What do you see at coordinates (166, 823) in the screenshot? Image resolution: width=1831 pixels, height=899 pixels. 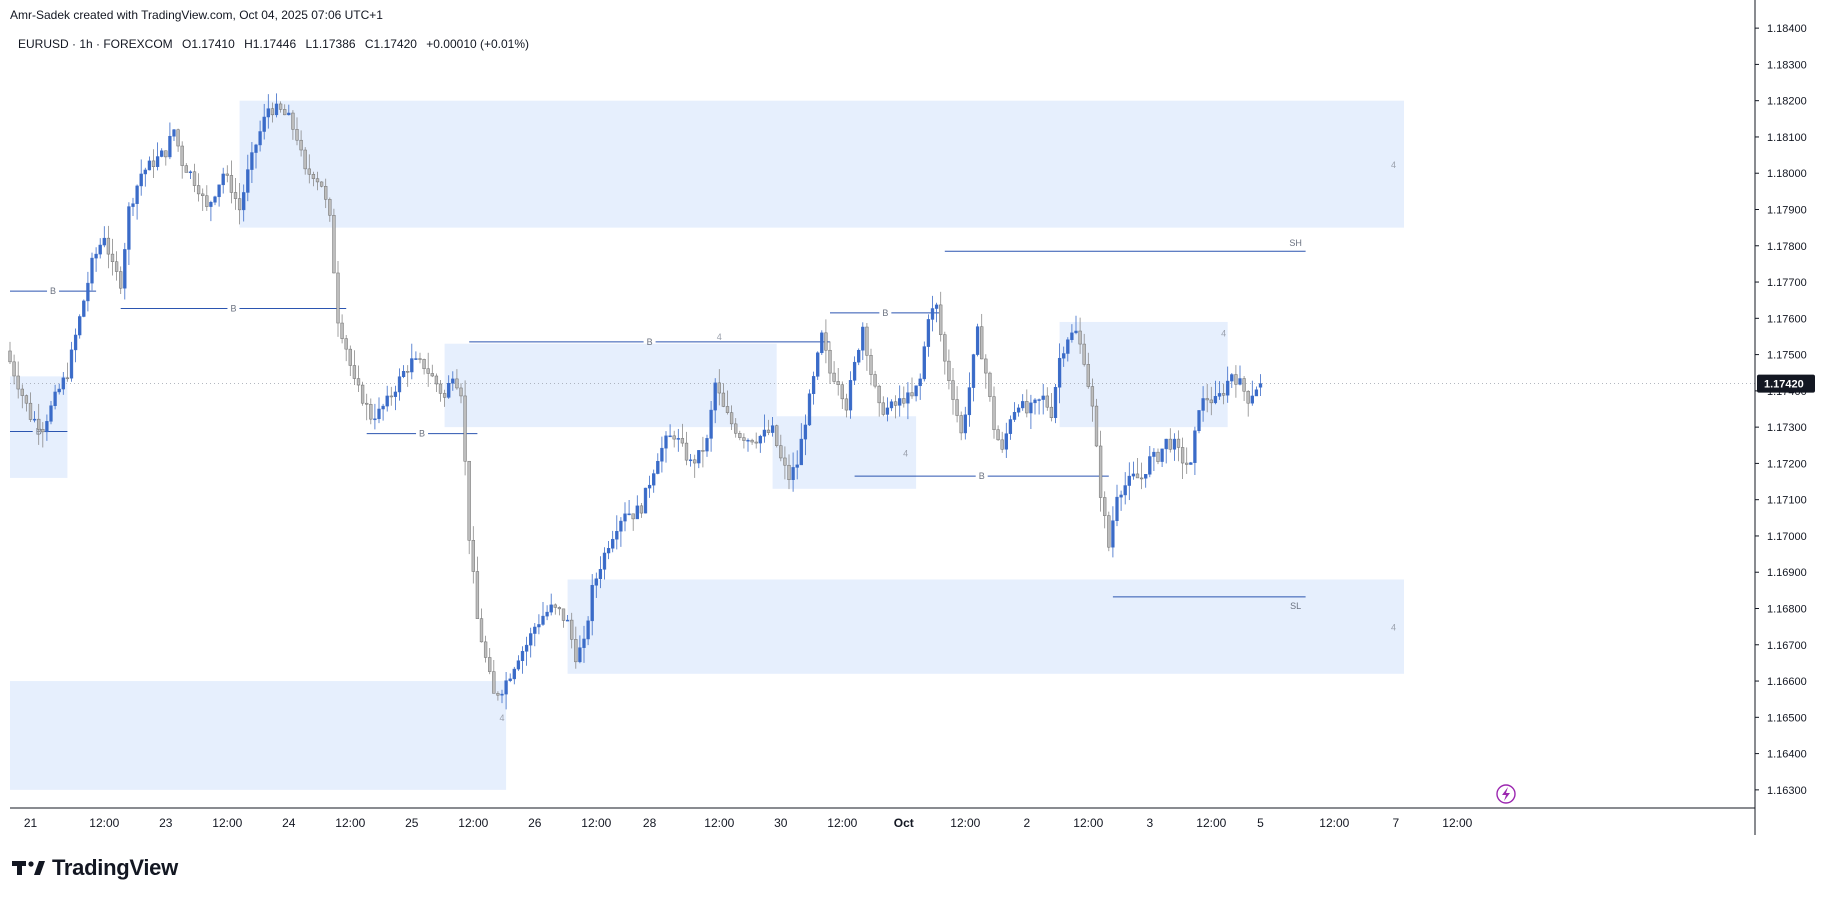 I see `time-tick-label: 23` at bounding box center [166, 823].